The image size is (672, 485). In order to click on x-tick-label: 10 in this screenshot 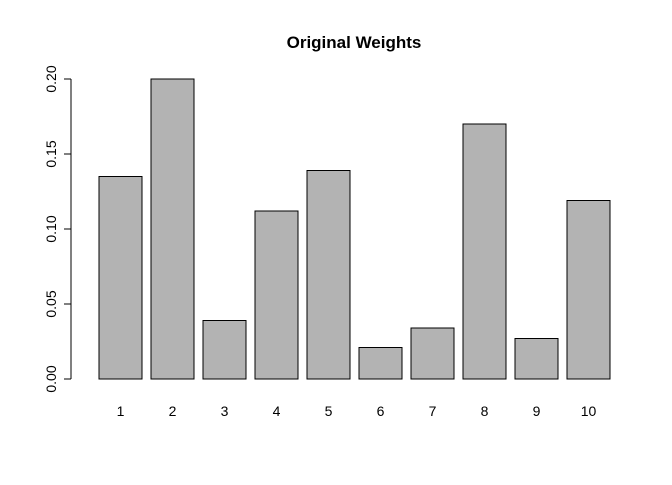, I will do `click(589, 411)`.